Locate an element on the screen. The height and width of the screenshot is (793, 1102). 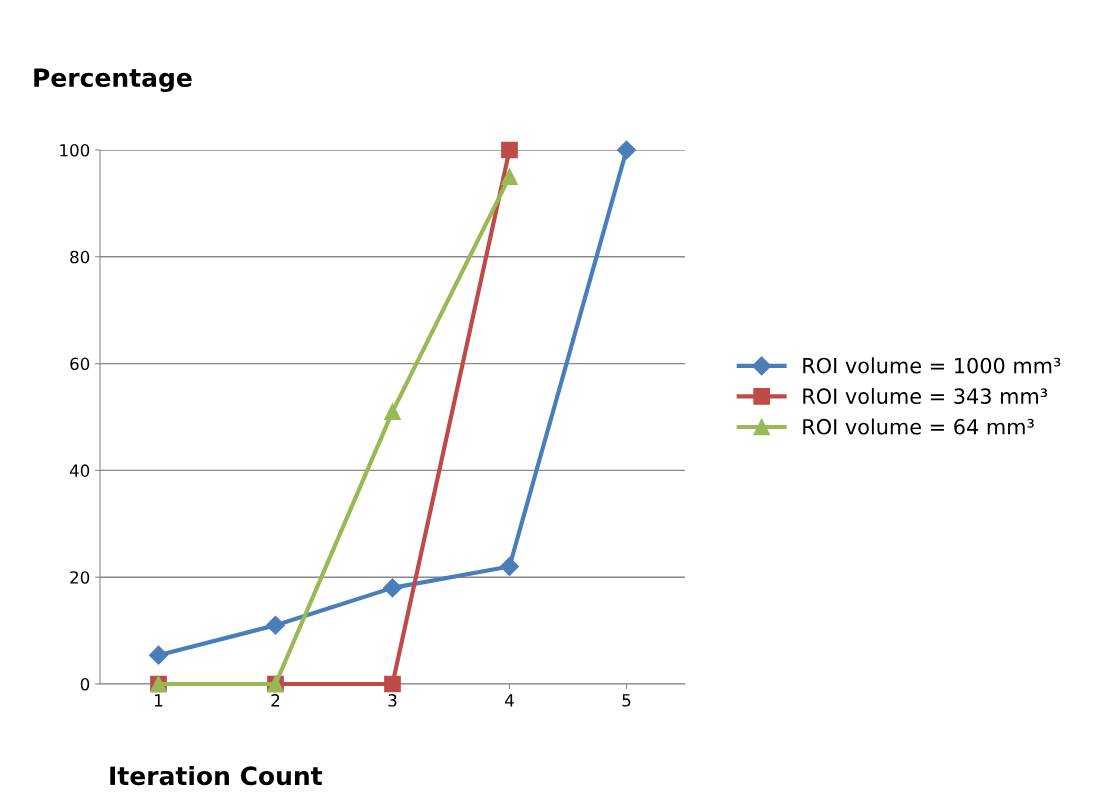
y-tick-label: 60 is located at coordinates (80, 364).